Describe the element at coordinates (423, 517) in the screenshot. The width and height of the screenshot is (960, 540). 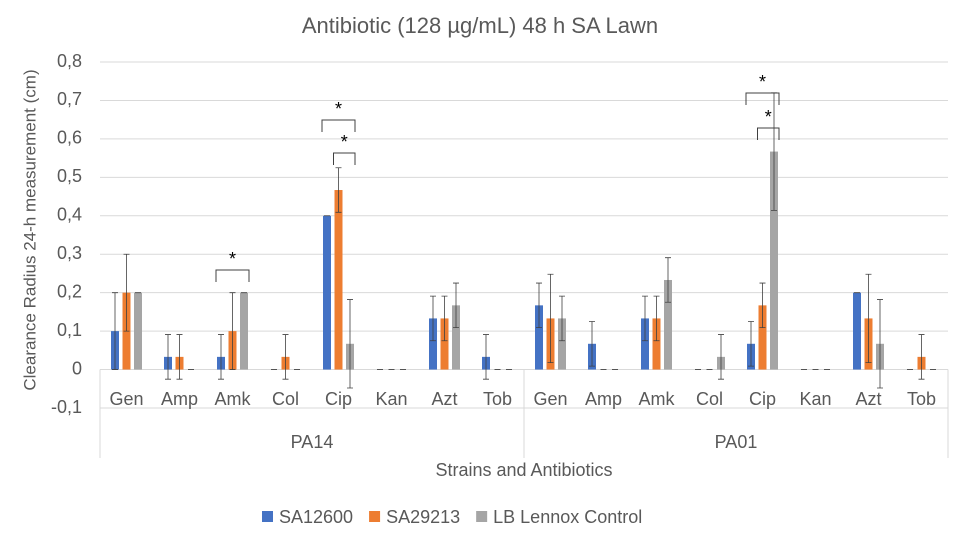
I see `legend-label: SA29213` at that location.